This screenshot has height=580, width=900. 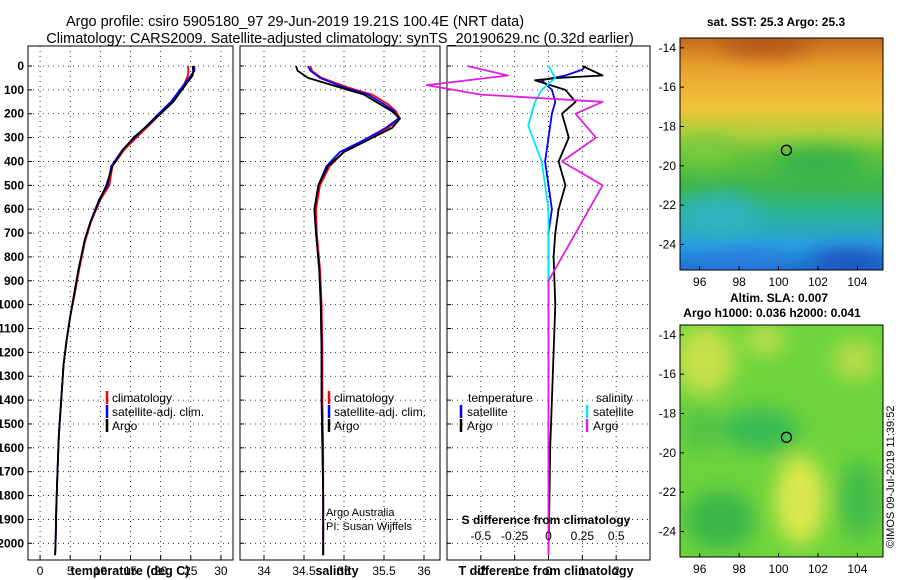 I want to click on temperature-xtick-label: 25, so click(x=191, y=571).